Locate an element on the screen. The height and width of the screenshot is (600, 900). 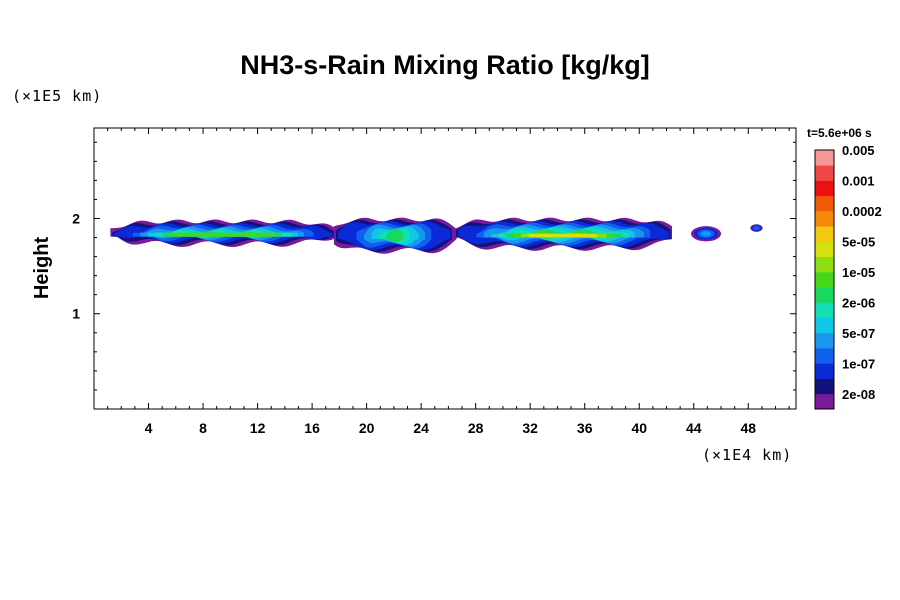
x-tick-label: 44 is located at coordinates (694, 428).